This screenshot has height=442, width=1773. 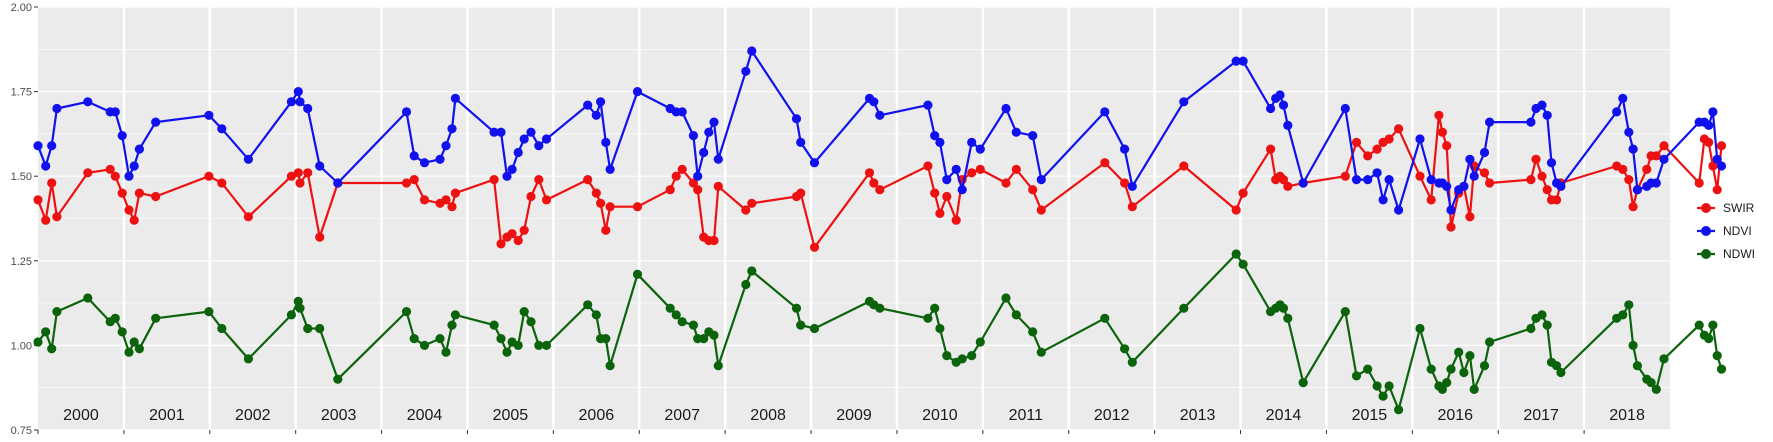 What do you see at coordinates (1737, 231) in the screenshot?
I see `legend-label: NDVI` at bounding box center [1737, 231].